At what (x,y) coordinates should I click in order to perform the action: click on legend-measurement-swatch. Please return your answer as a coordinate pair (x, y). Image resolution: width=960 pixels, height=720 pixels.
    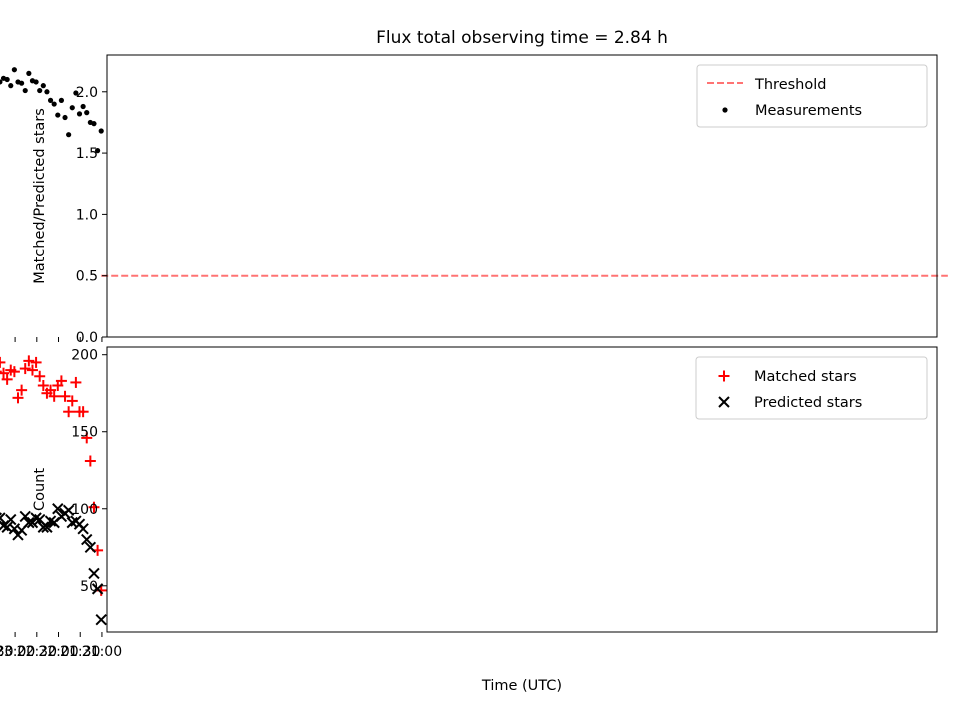
    Looking at the image, I should click on (725, 110).